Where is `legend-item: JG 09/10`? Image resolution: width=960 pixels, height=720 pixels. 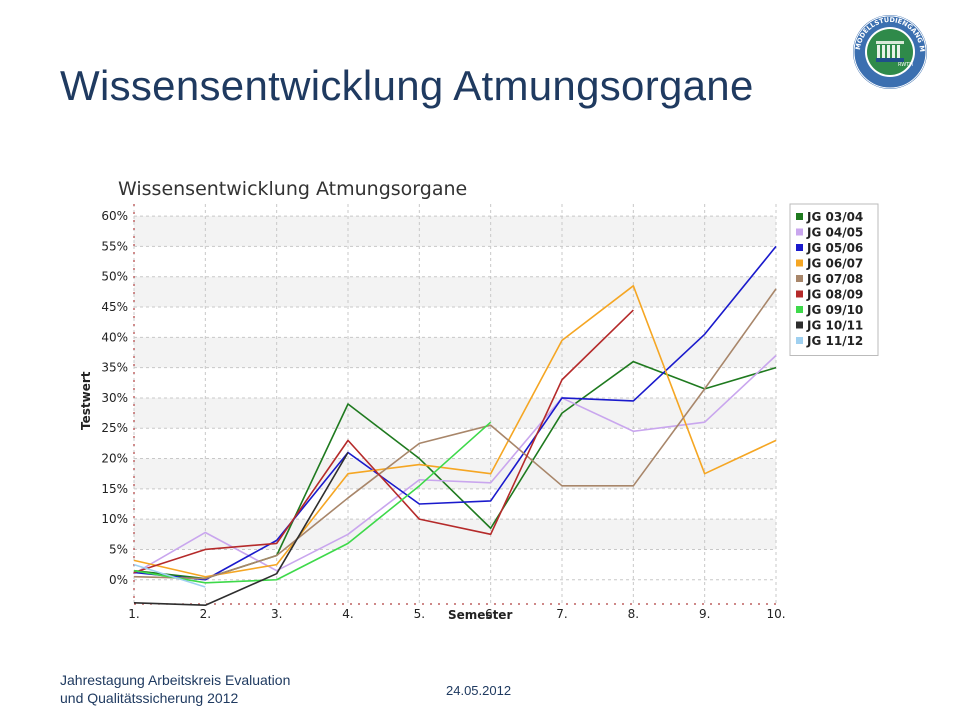
legend-item: JG 09/10 is located at coordinates (834, 310).